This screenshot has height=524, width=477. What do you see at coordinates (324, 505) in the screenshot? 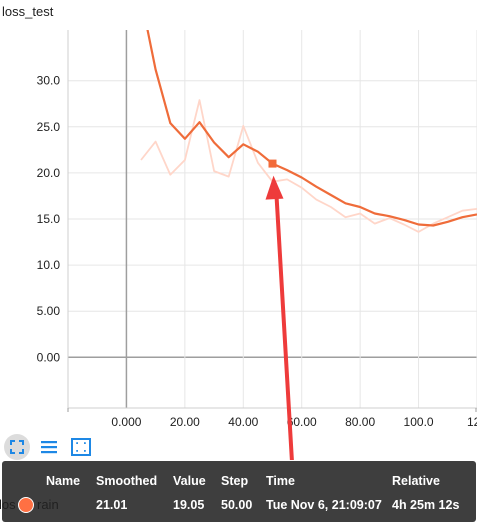
I see `value-time: Tue Nov 6, 21:09:07` at bounding box center [324, 505].